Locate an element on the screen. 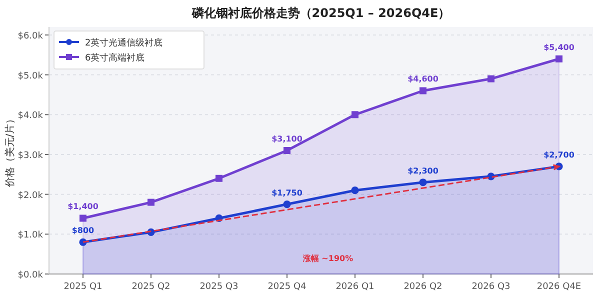 The image size is (600, 297). x-tick-label: 2026 Q2 is located at coordinates (423, 287).